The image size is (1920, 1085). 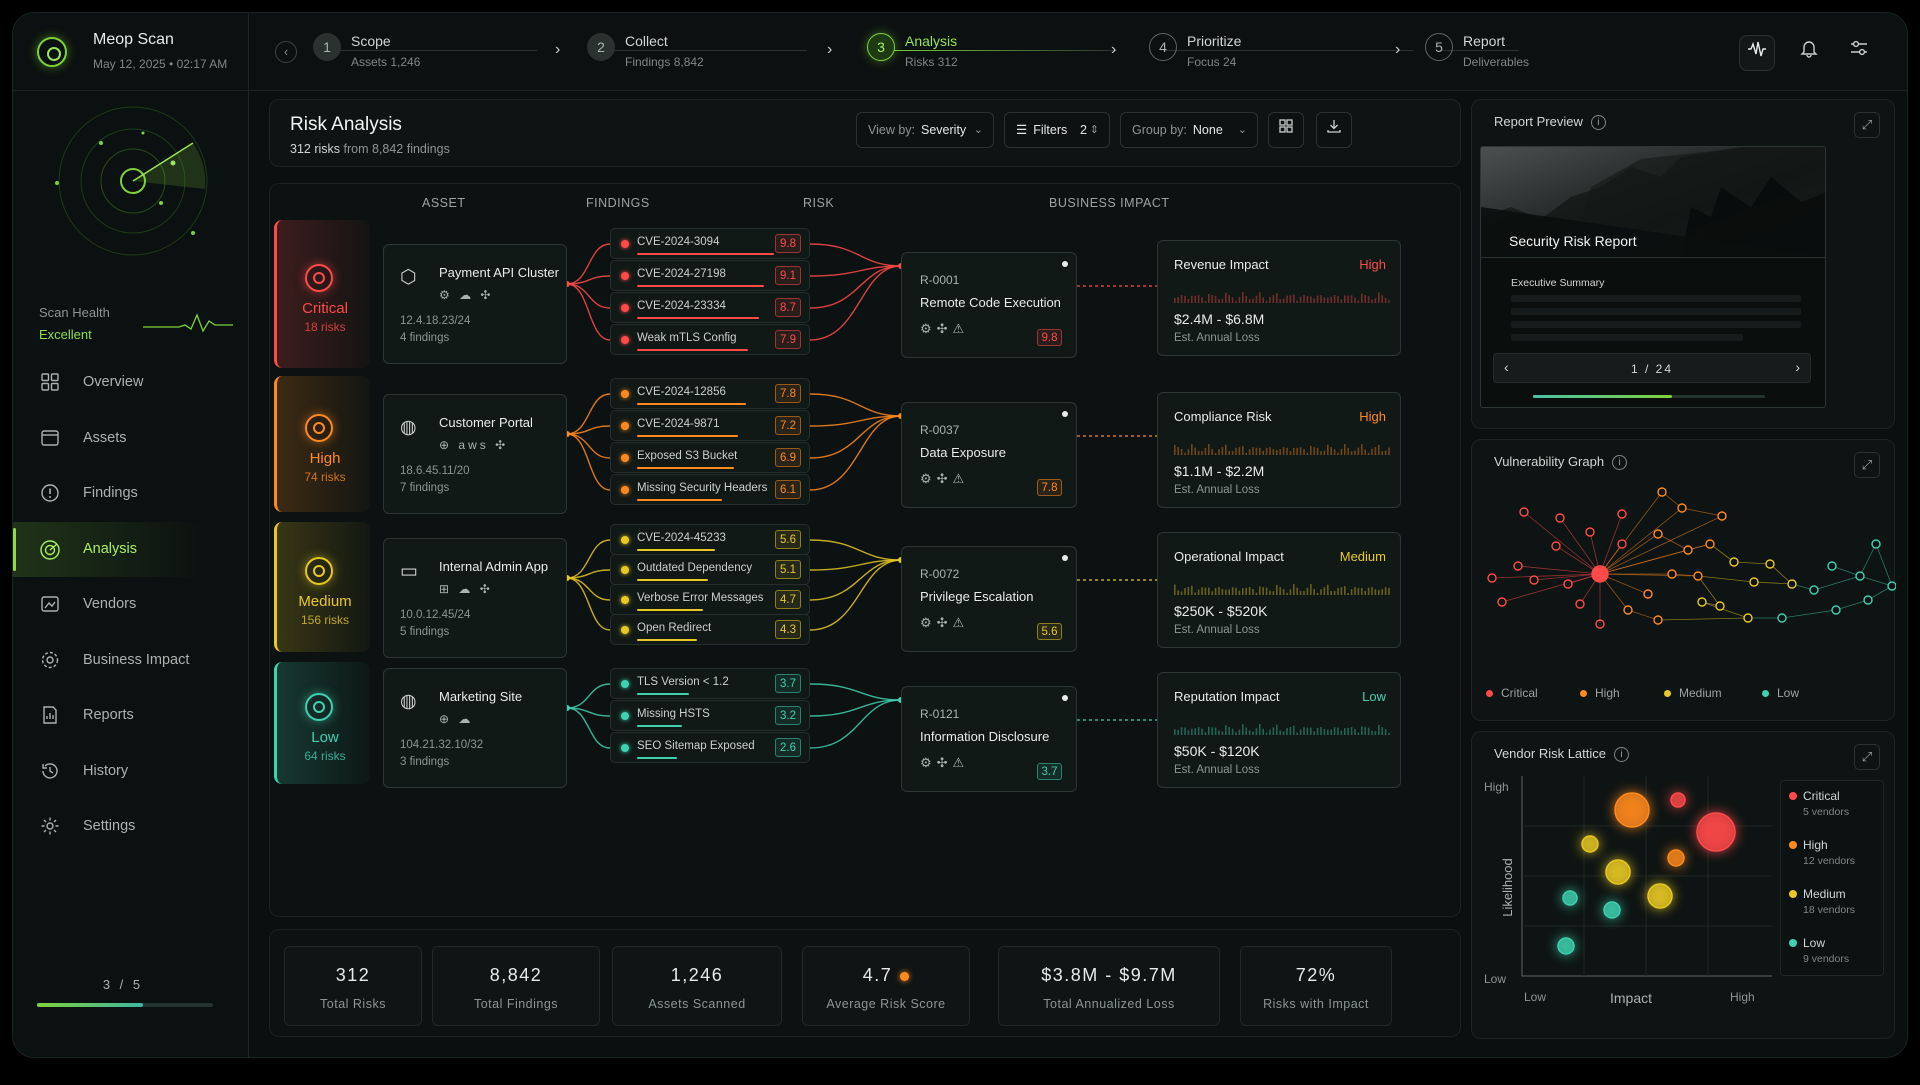 I want to click on finding-item: Outdated Dependency 5.1, so click(x=710, y=569).